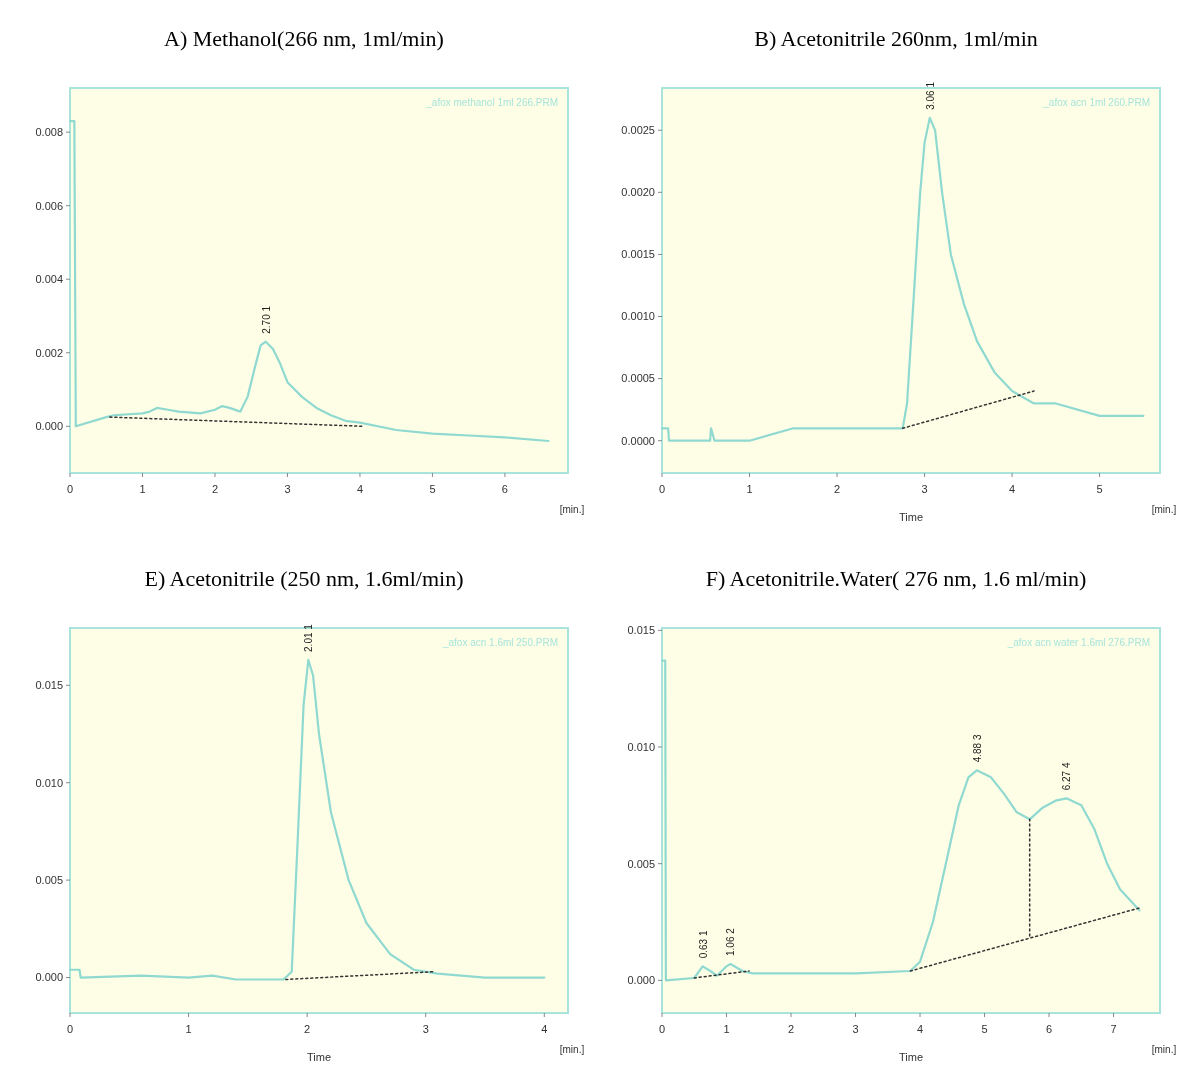  I want to click on annotation: 1.06 2, so click(731, 941).